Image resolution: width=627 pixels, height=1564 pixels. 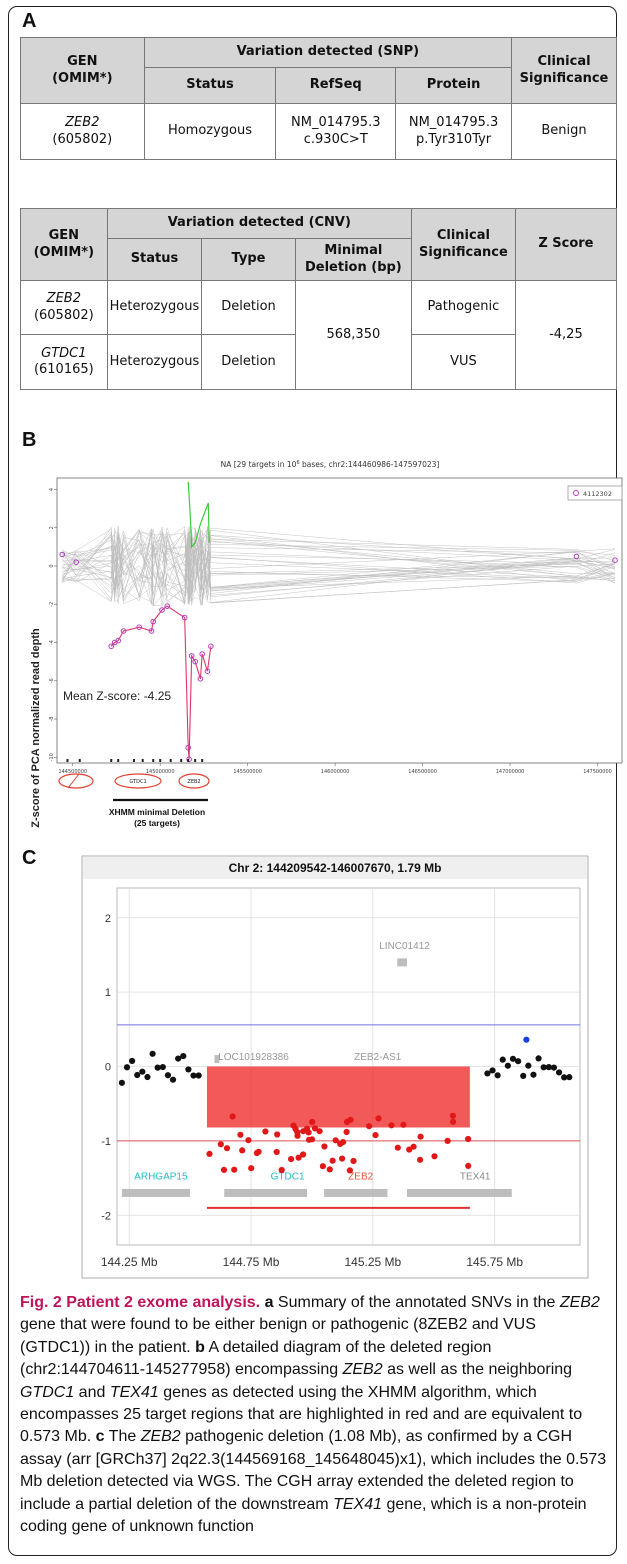 What do you see at coordinates (353, 259) in the screenshot?
I see `cnv-header-min-deletion: Minimal Deletion (bp)` at bounding box center [353, 259].